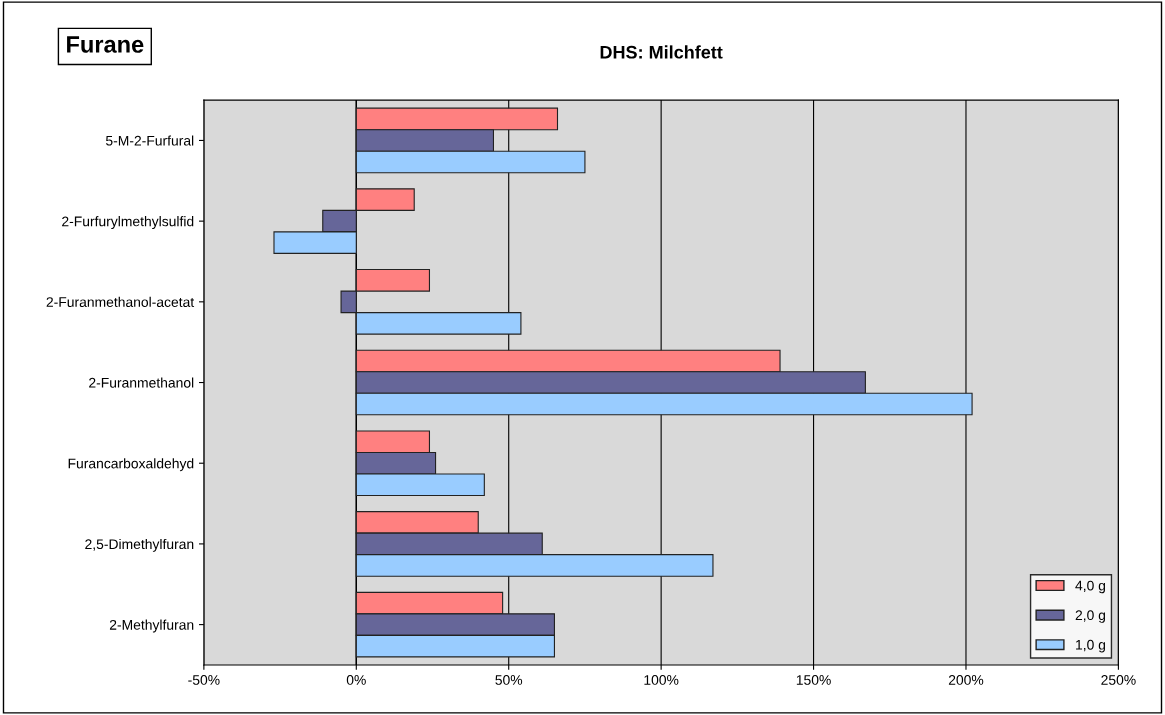 The height and width of the screenshot is (715, 1165). I want to click on x-tick-label: -50%, so click(204, 680).